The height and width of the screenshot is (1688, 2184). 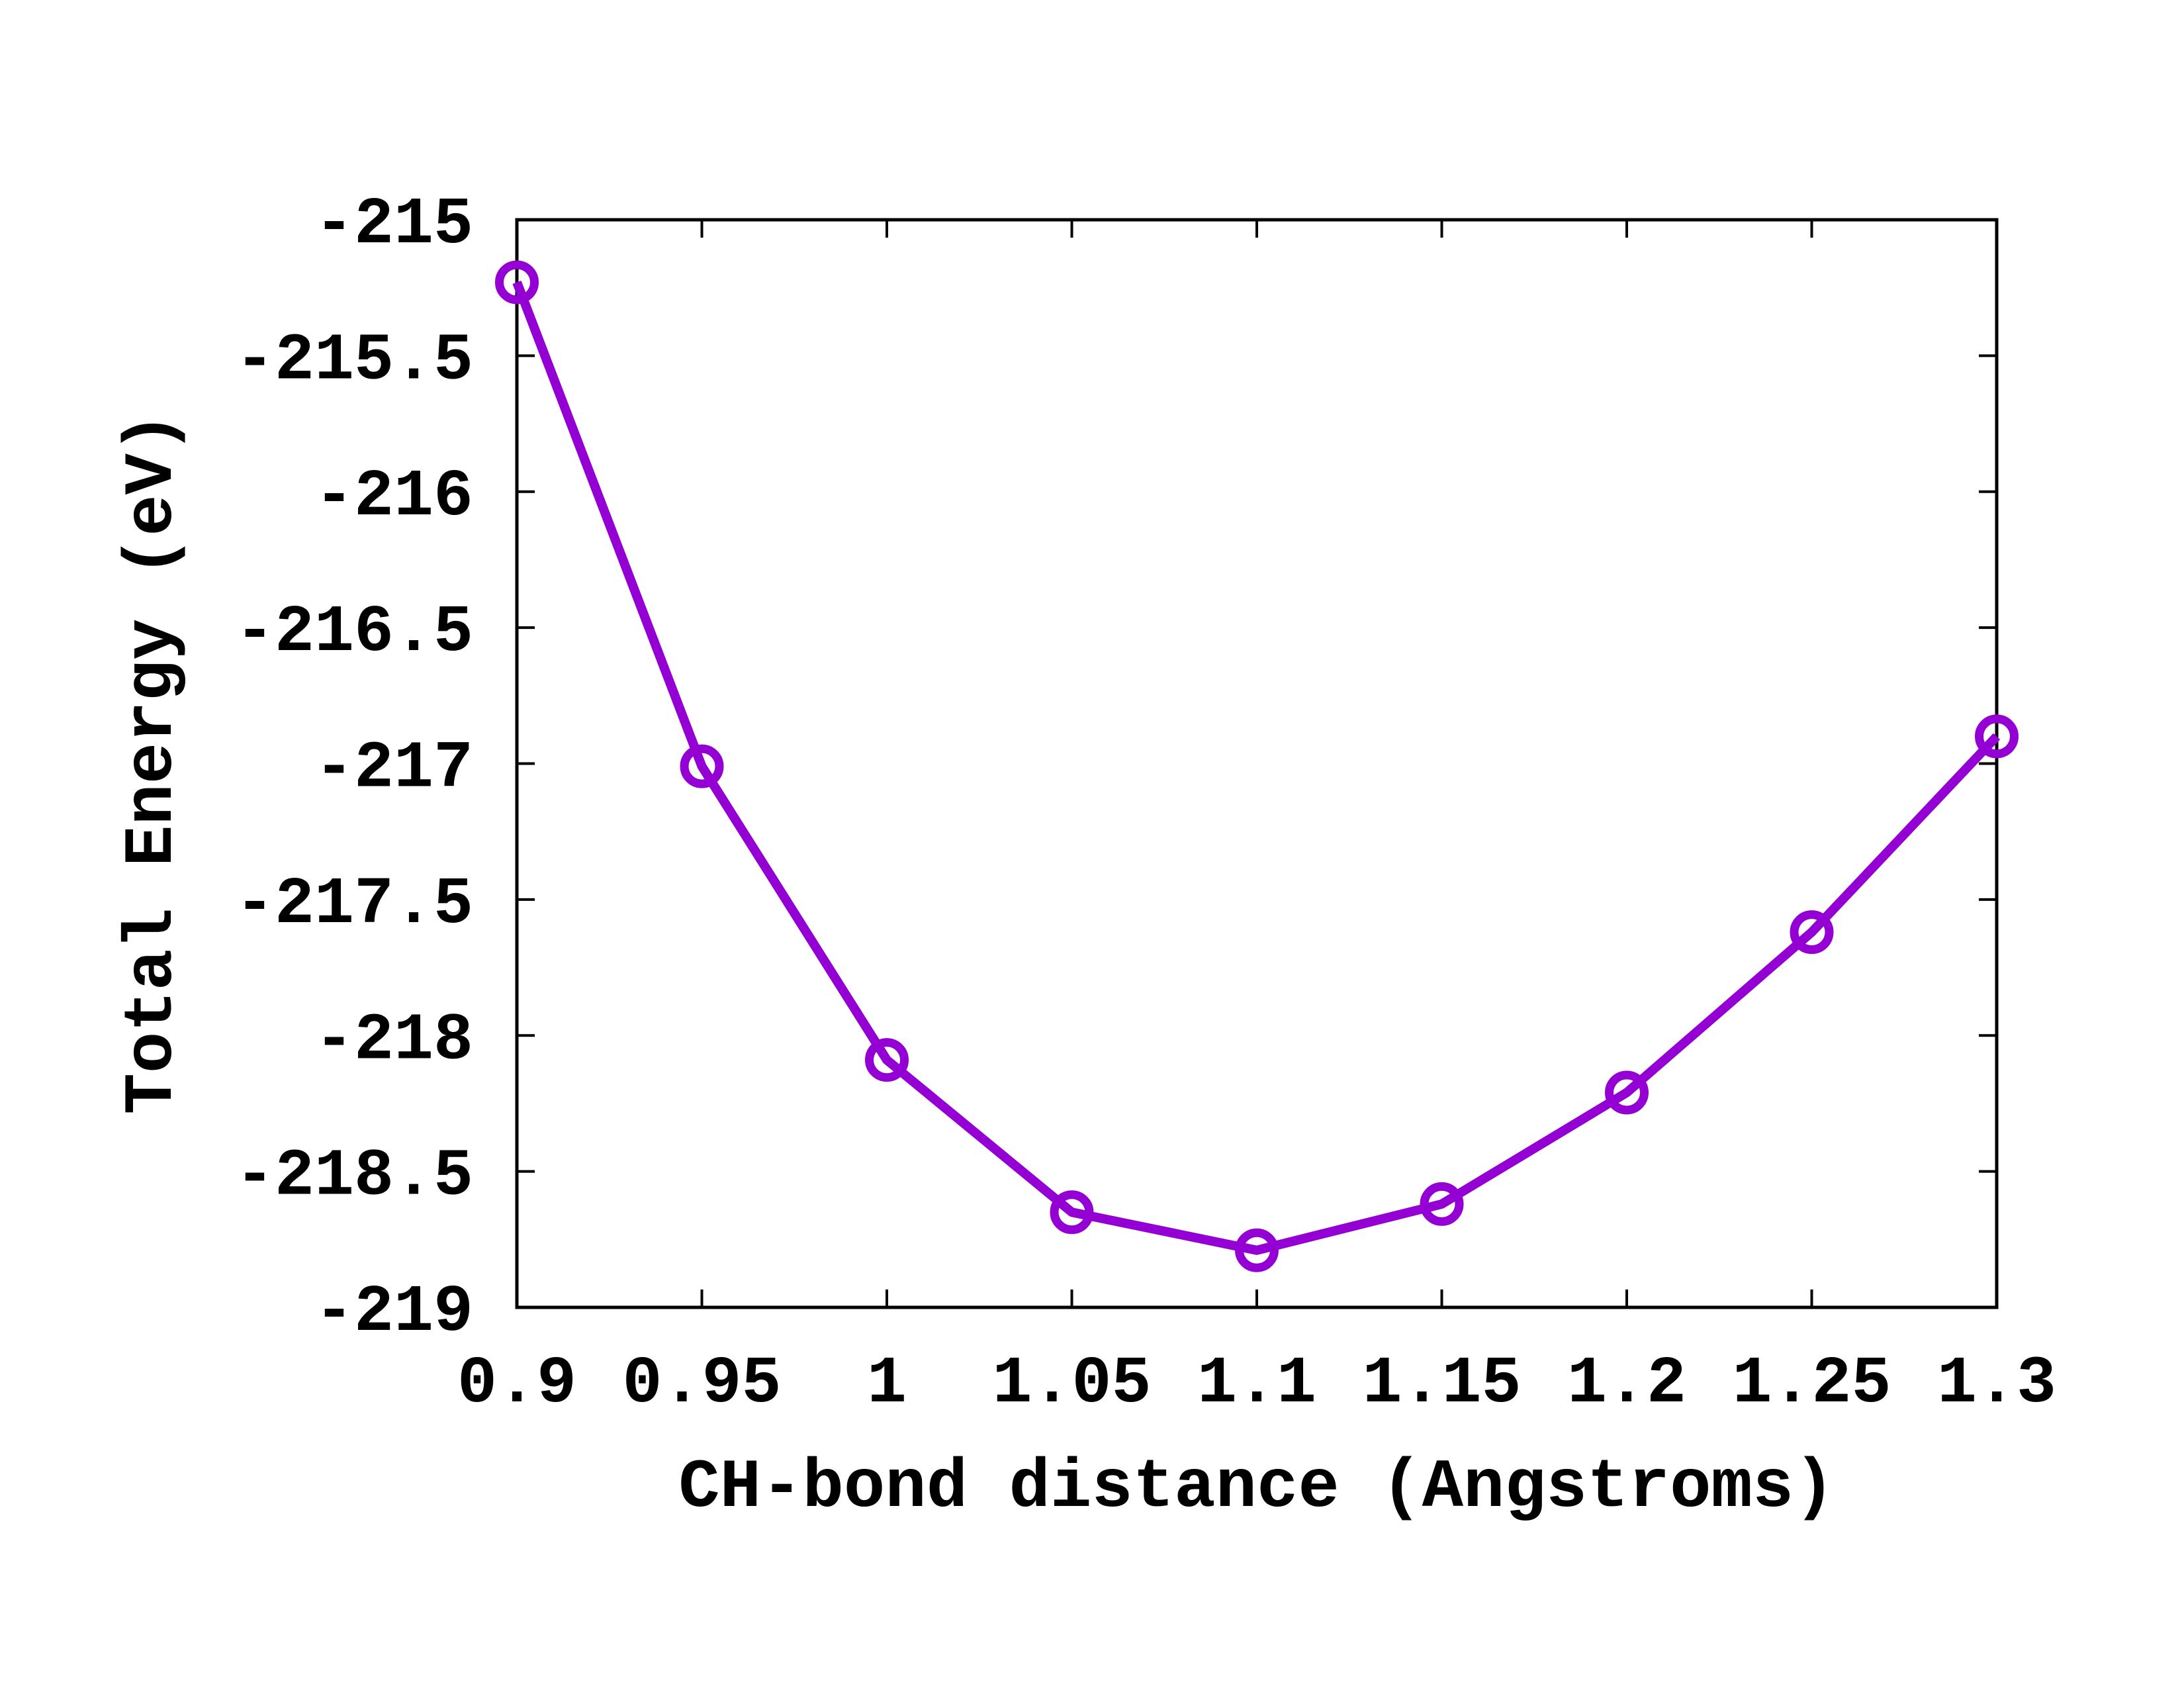 What do you see at coordinates (887, 1384) in the screenshot?
I see `x-tick-label: 1` at bounding box center [887, 1384].